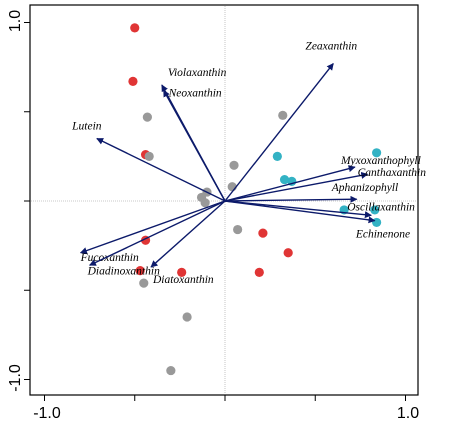  Describe the element at coordinates (109, 258) in the screenshot. I see `fucoxanthin-label: Fucoxanthin` at that location.